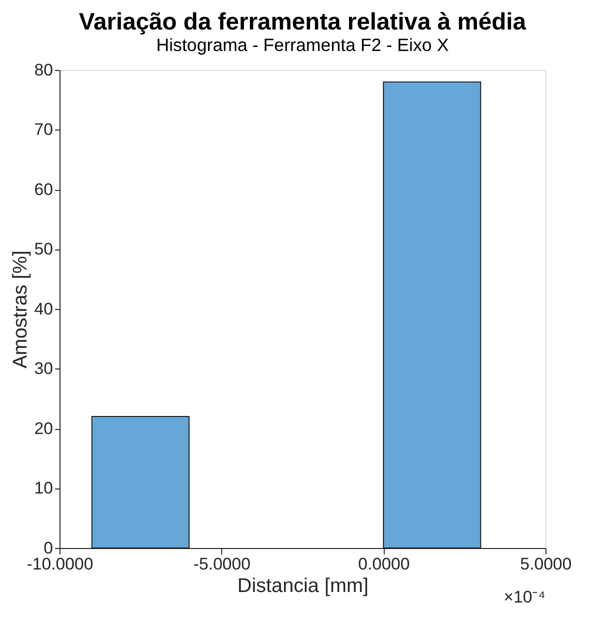 Image resolution: width=596 pixels, height=629 pixels. I want to click on x-tick-label: -5.0000, so click(222, 564).